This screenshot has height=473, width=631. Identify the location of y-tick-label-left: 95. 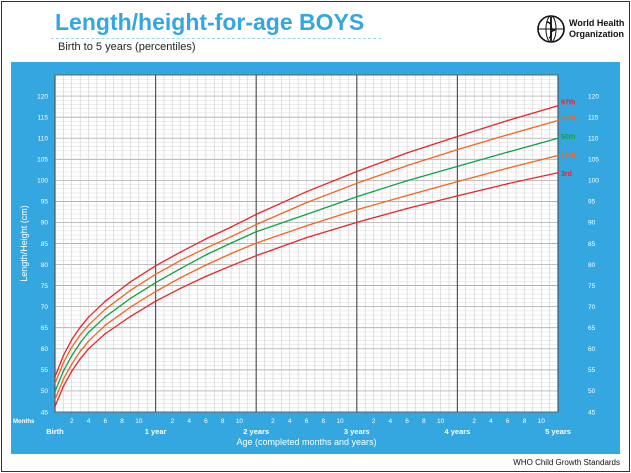
(45, 202).